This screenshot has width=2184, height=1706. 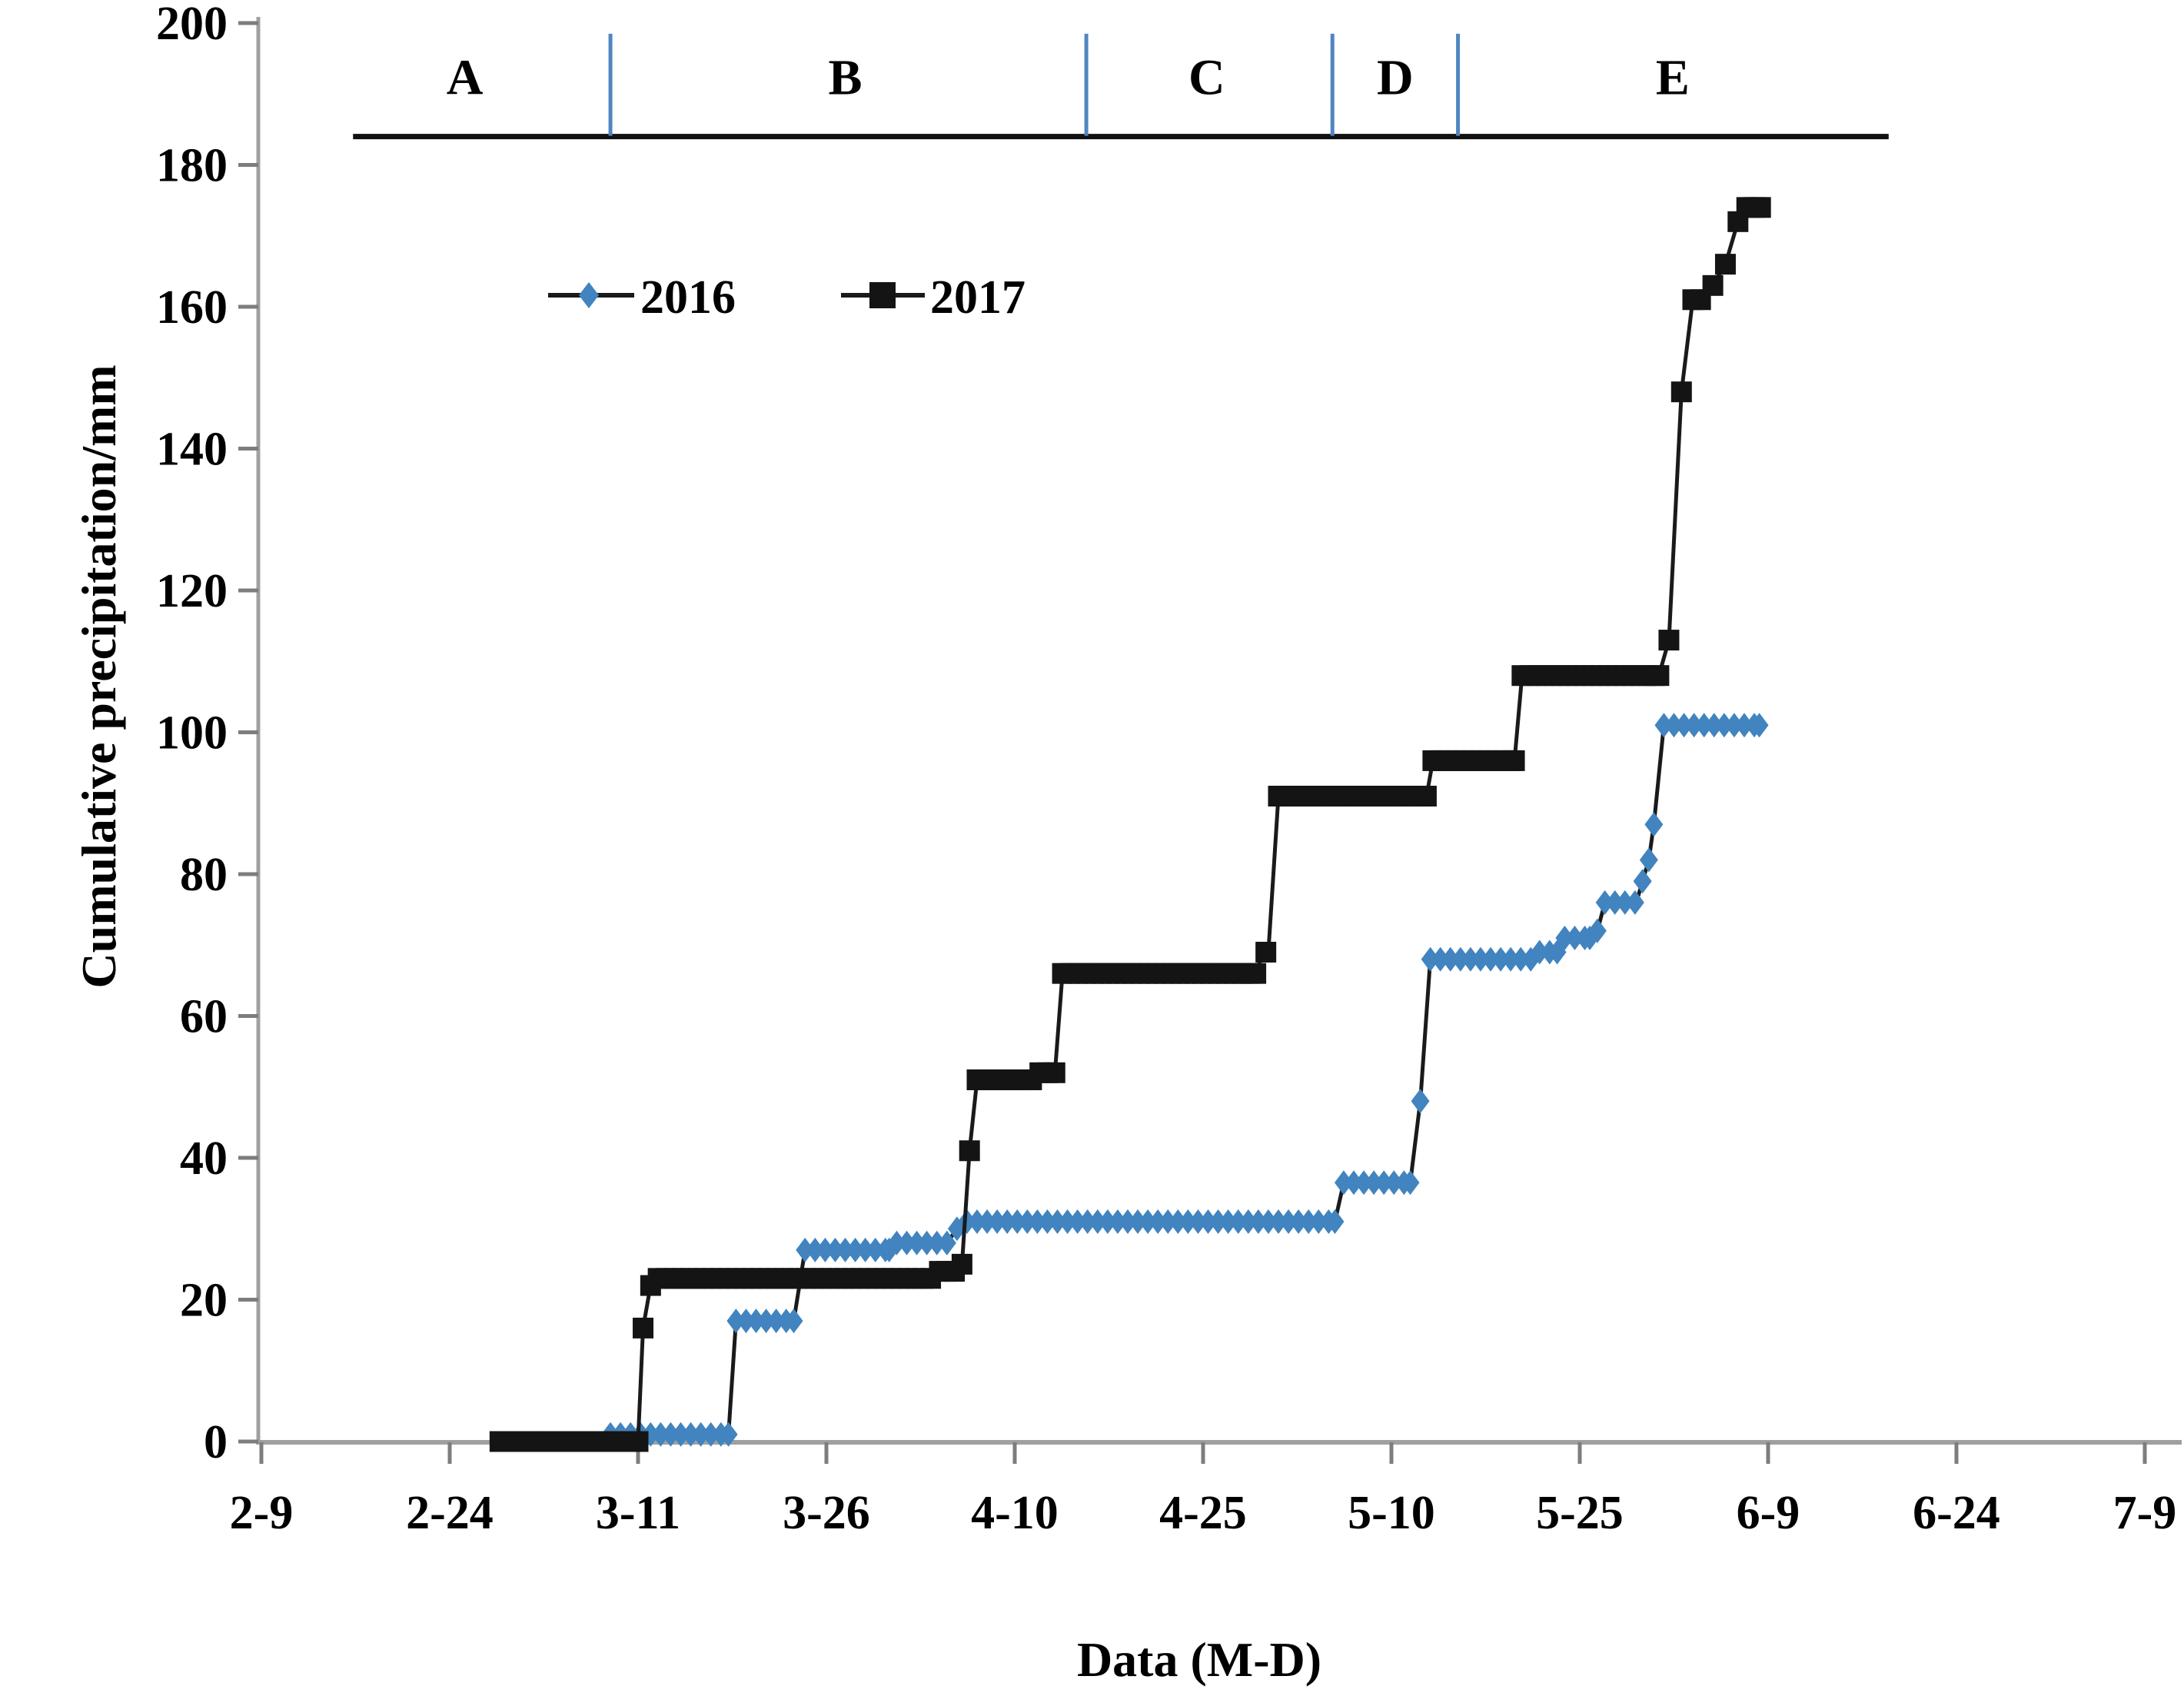 What do you see at coordinates (465, 77) in the screenshot?
I see `stage-label-A: A` at bounding box center [465, 77].